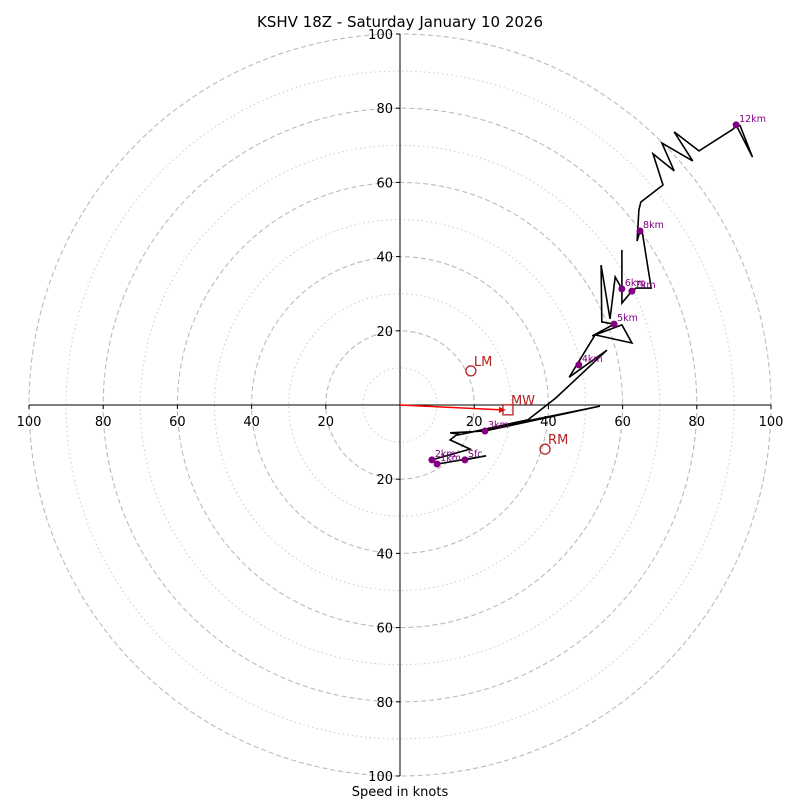 The image size is (800, 800). Describe the element at coordinates (450, 407) in the screenshot. I see `mean-wind-vector` at that location.